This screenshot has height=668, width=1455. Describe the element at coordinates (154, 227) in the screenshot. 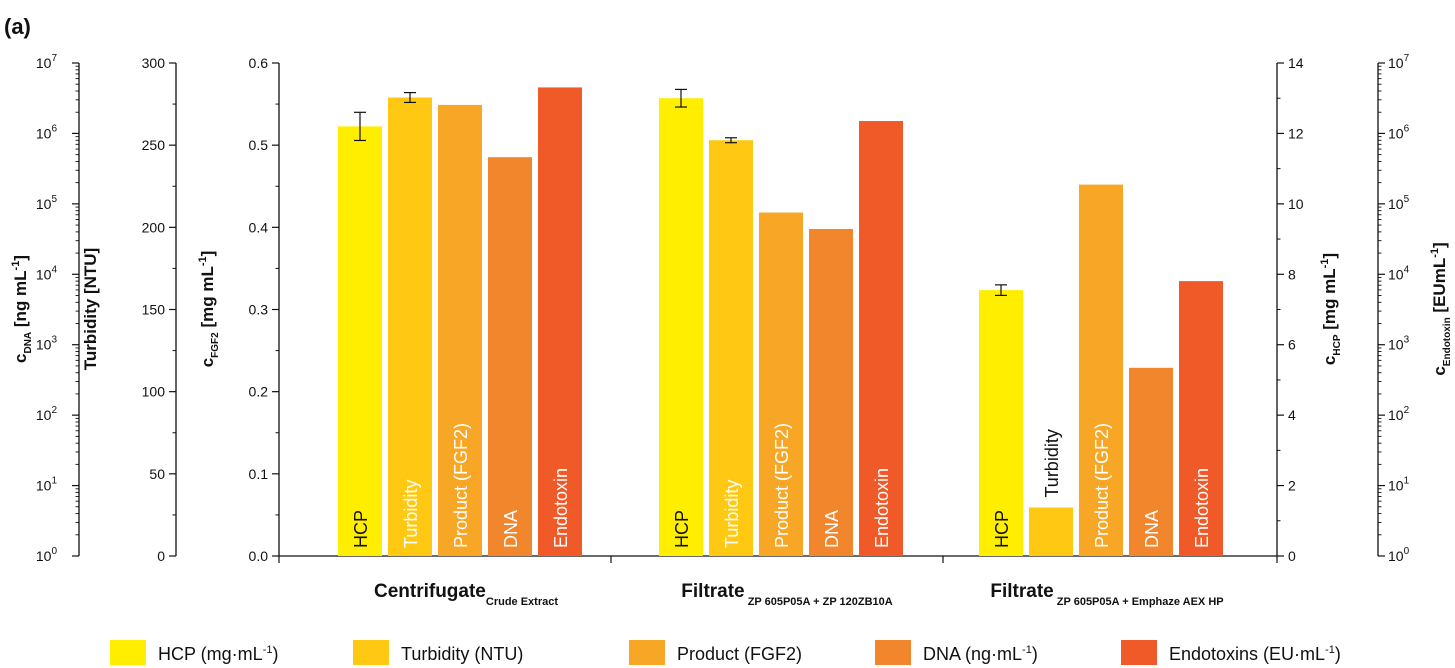

I see `turbidity-tick-label: 200` at that location.